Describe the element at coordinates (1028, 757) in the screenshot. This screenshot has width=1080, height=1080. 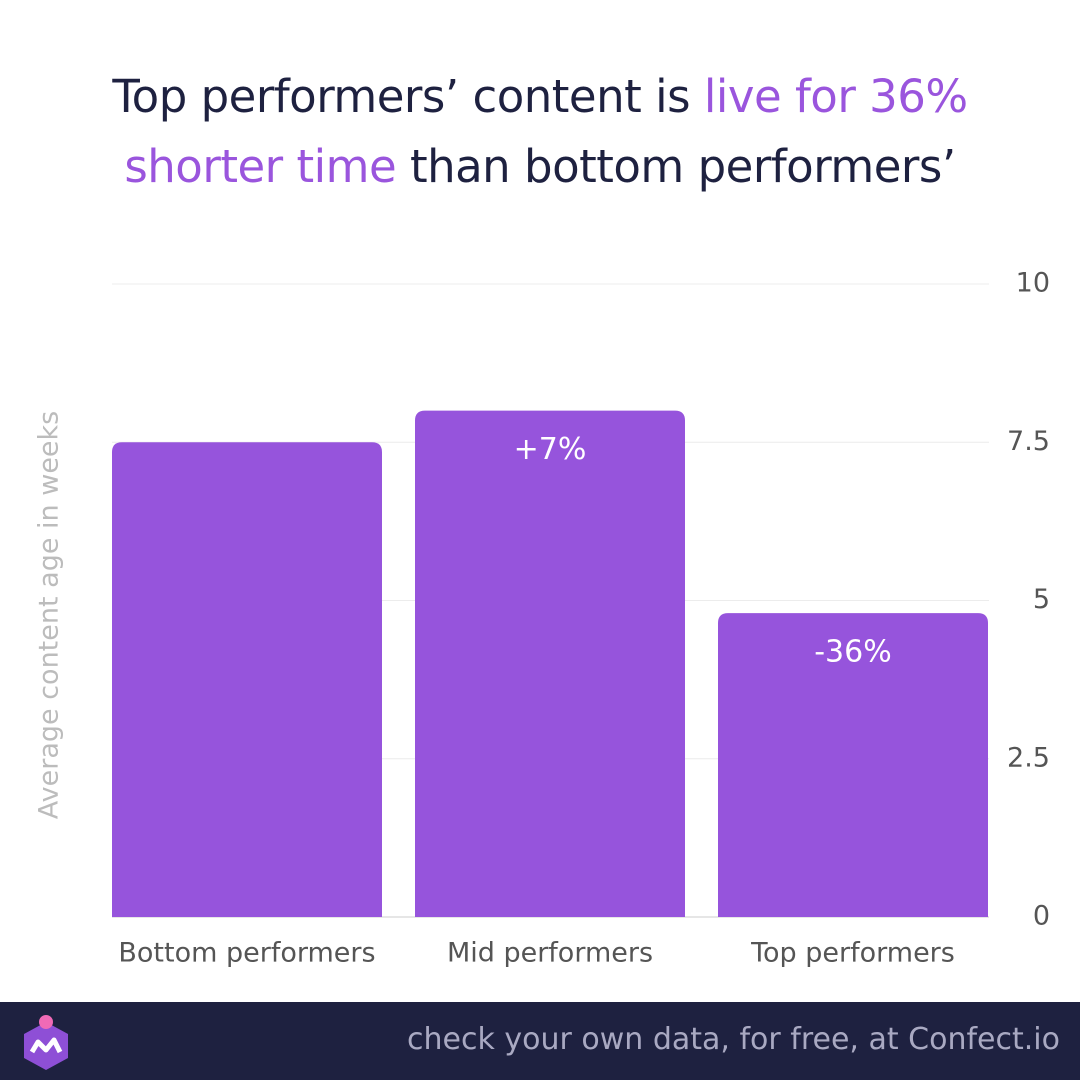
I see `y-tick-label: 2.5` at that location.